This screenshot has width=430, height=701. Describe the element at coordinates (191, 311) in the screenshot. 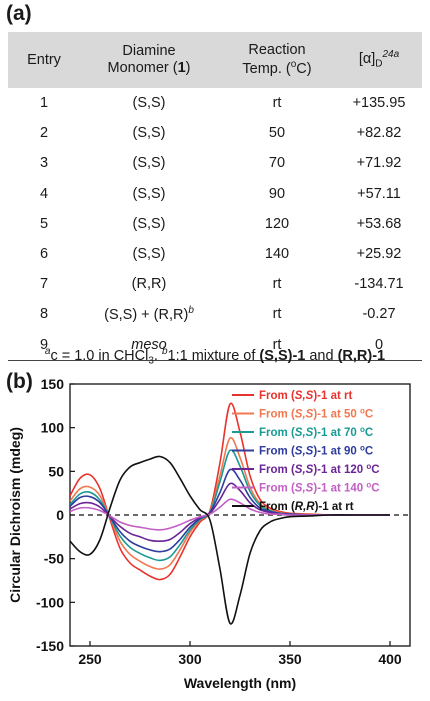

I see `cell-monomer-footnote: b` at that location.